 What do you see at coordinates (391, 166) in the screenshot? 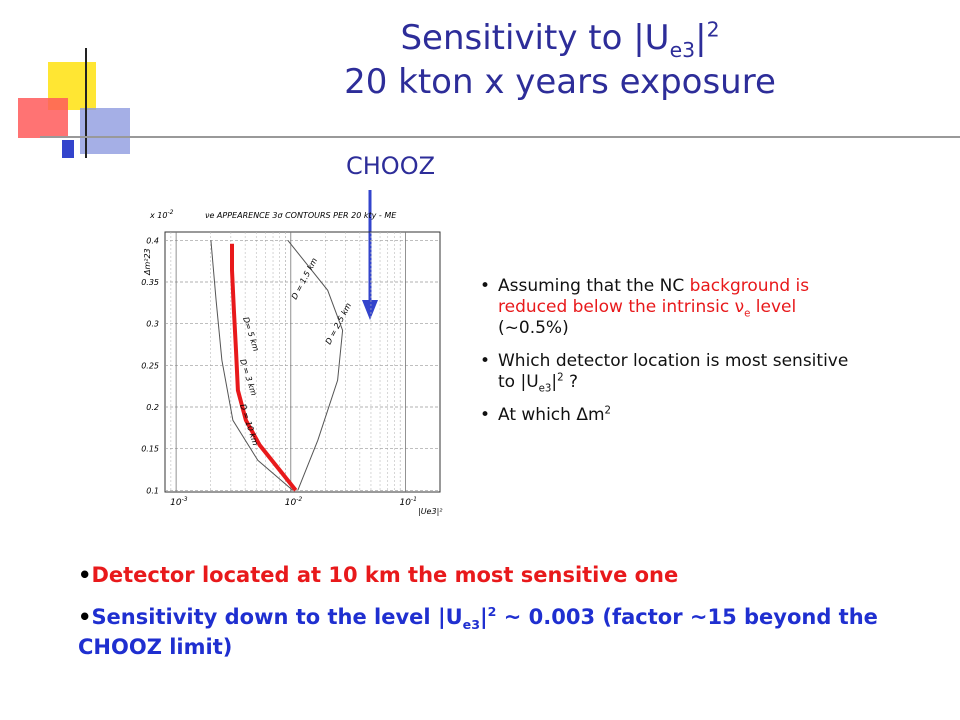
I see `annotation: CHOOZ` at bounding box center [391, 166].